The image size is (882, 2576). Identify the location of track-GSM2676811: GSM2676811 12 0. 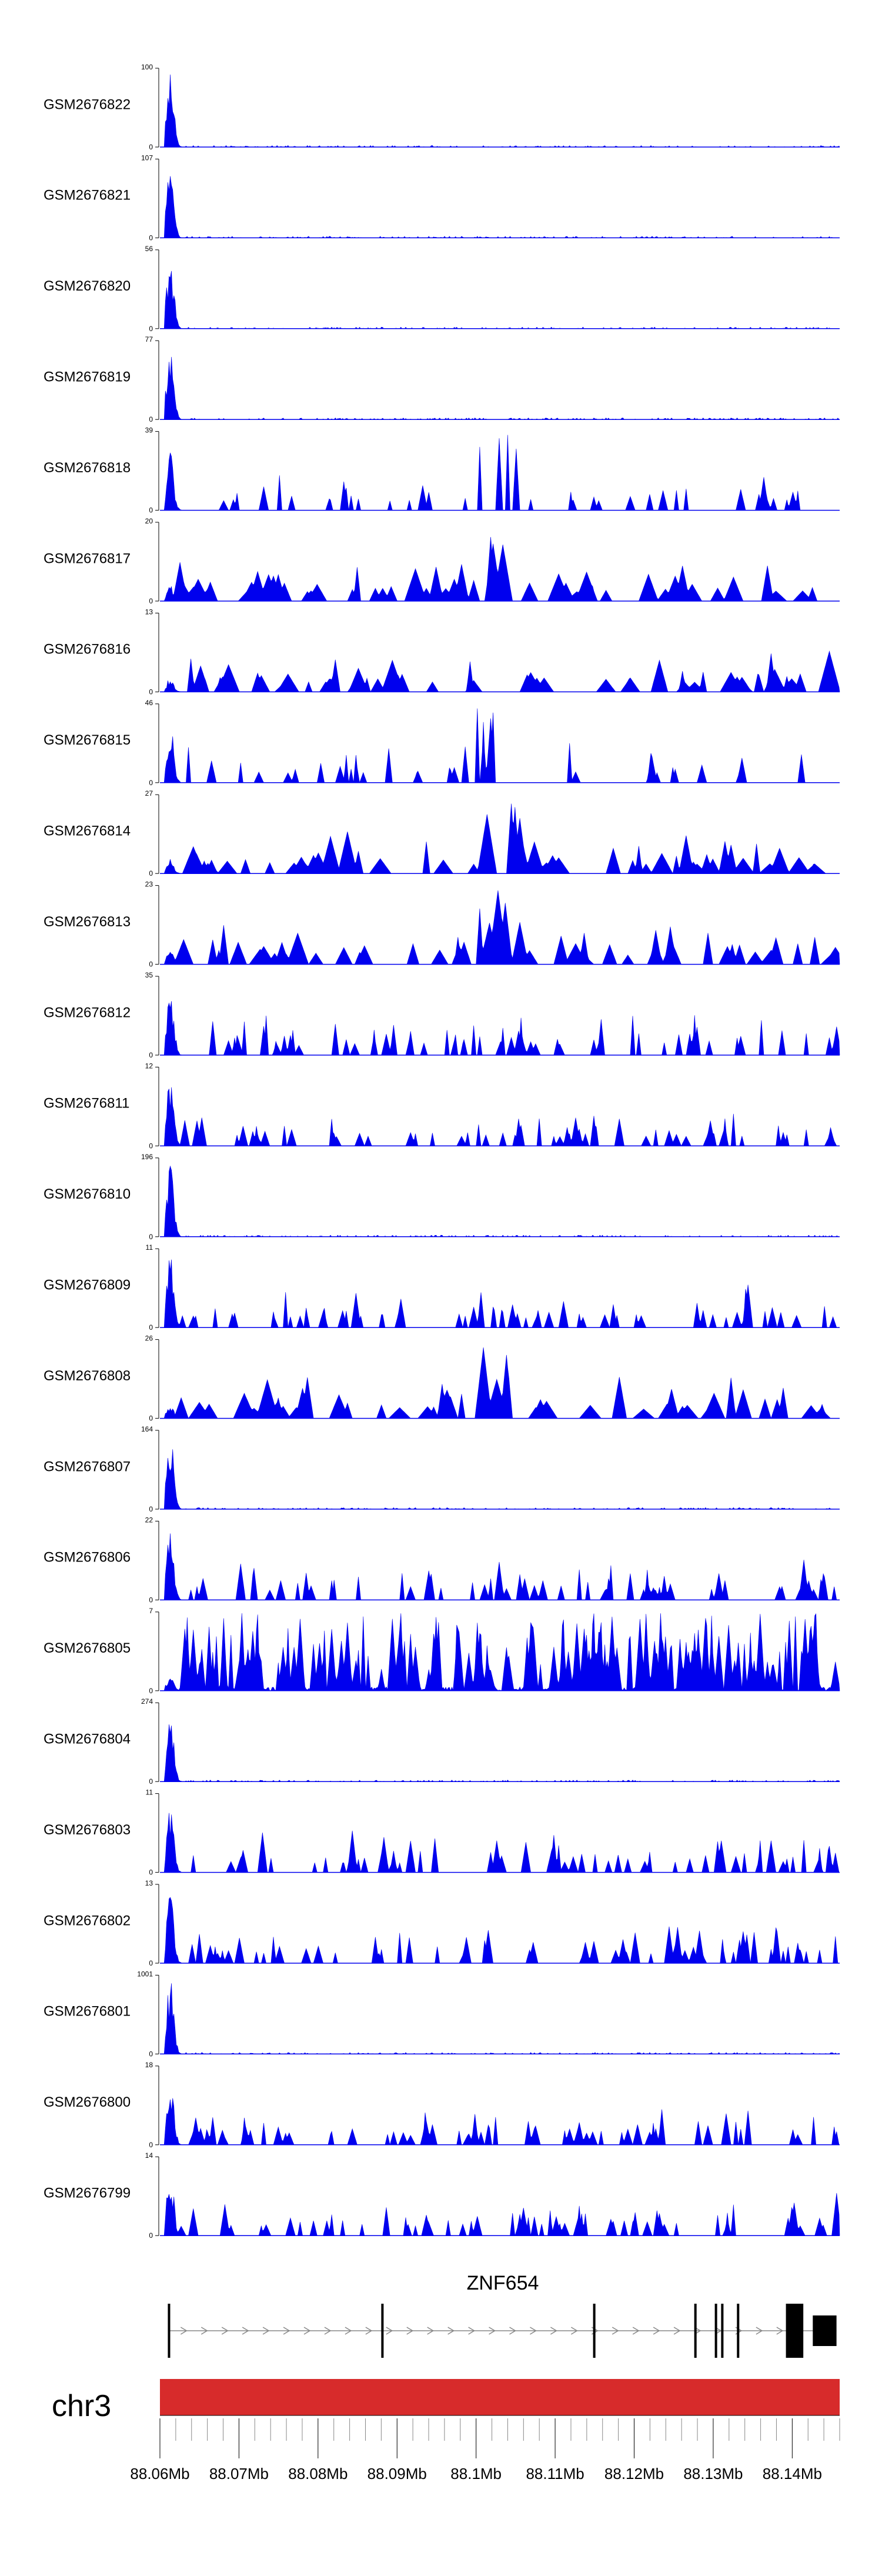
(442, 1106).